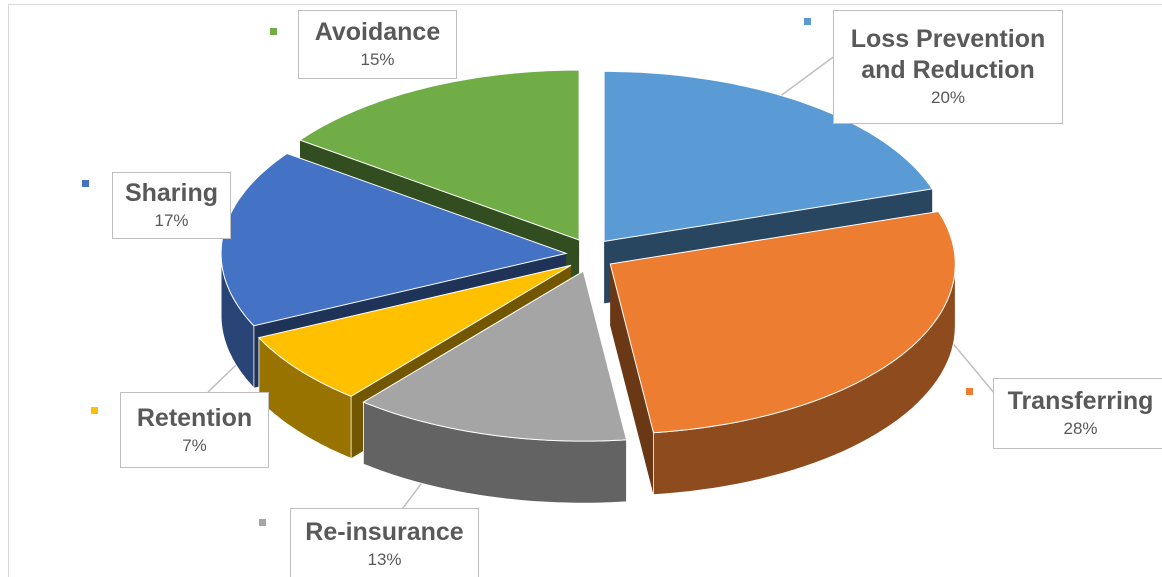  I want to click on leader-line, so click(805, 77).